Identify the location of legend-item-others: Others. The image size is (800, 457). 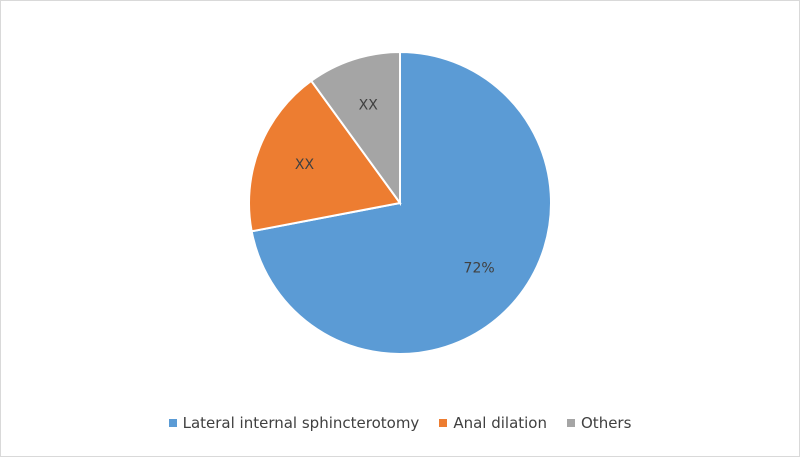
(599, 423).